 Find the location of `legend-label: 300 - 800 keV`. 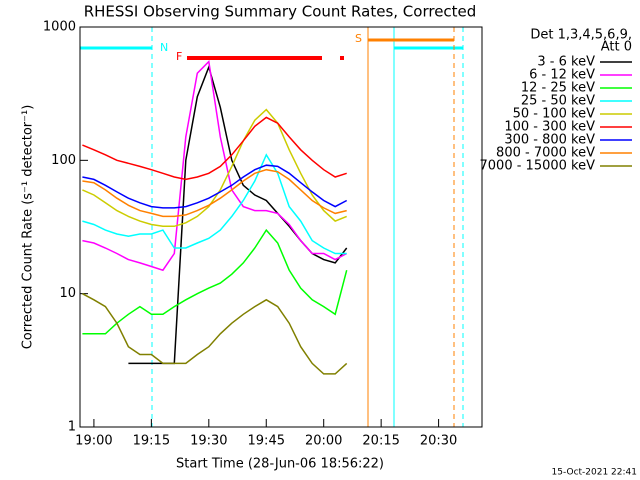

legend-label: 300 - 800 keV is located at coordinates (549, 140).